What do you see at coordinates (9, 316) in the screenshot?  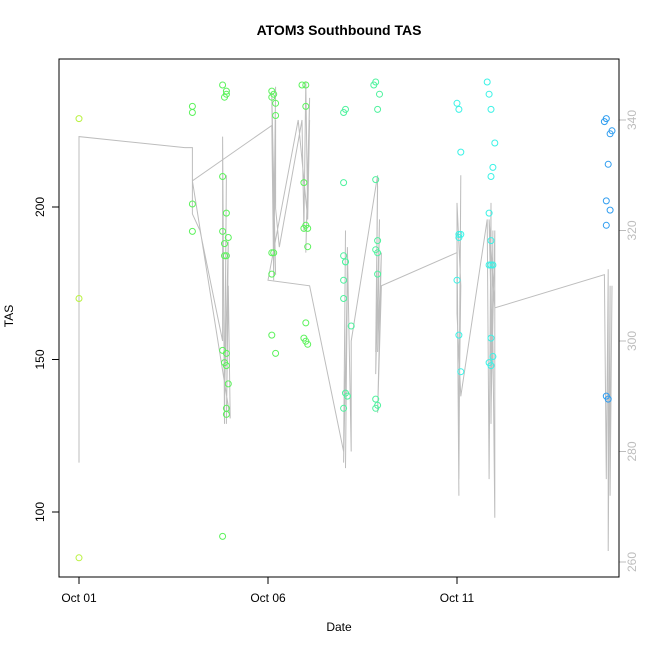 I see `y-axis-label: TAS` at bounding box center [9, 316].